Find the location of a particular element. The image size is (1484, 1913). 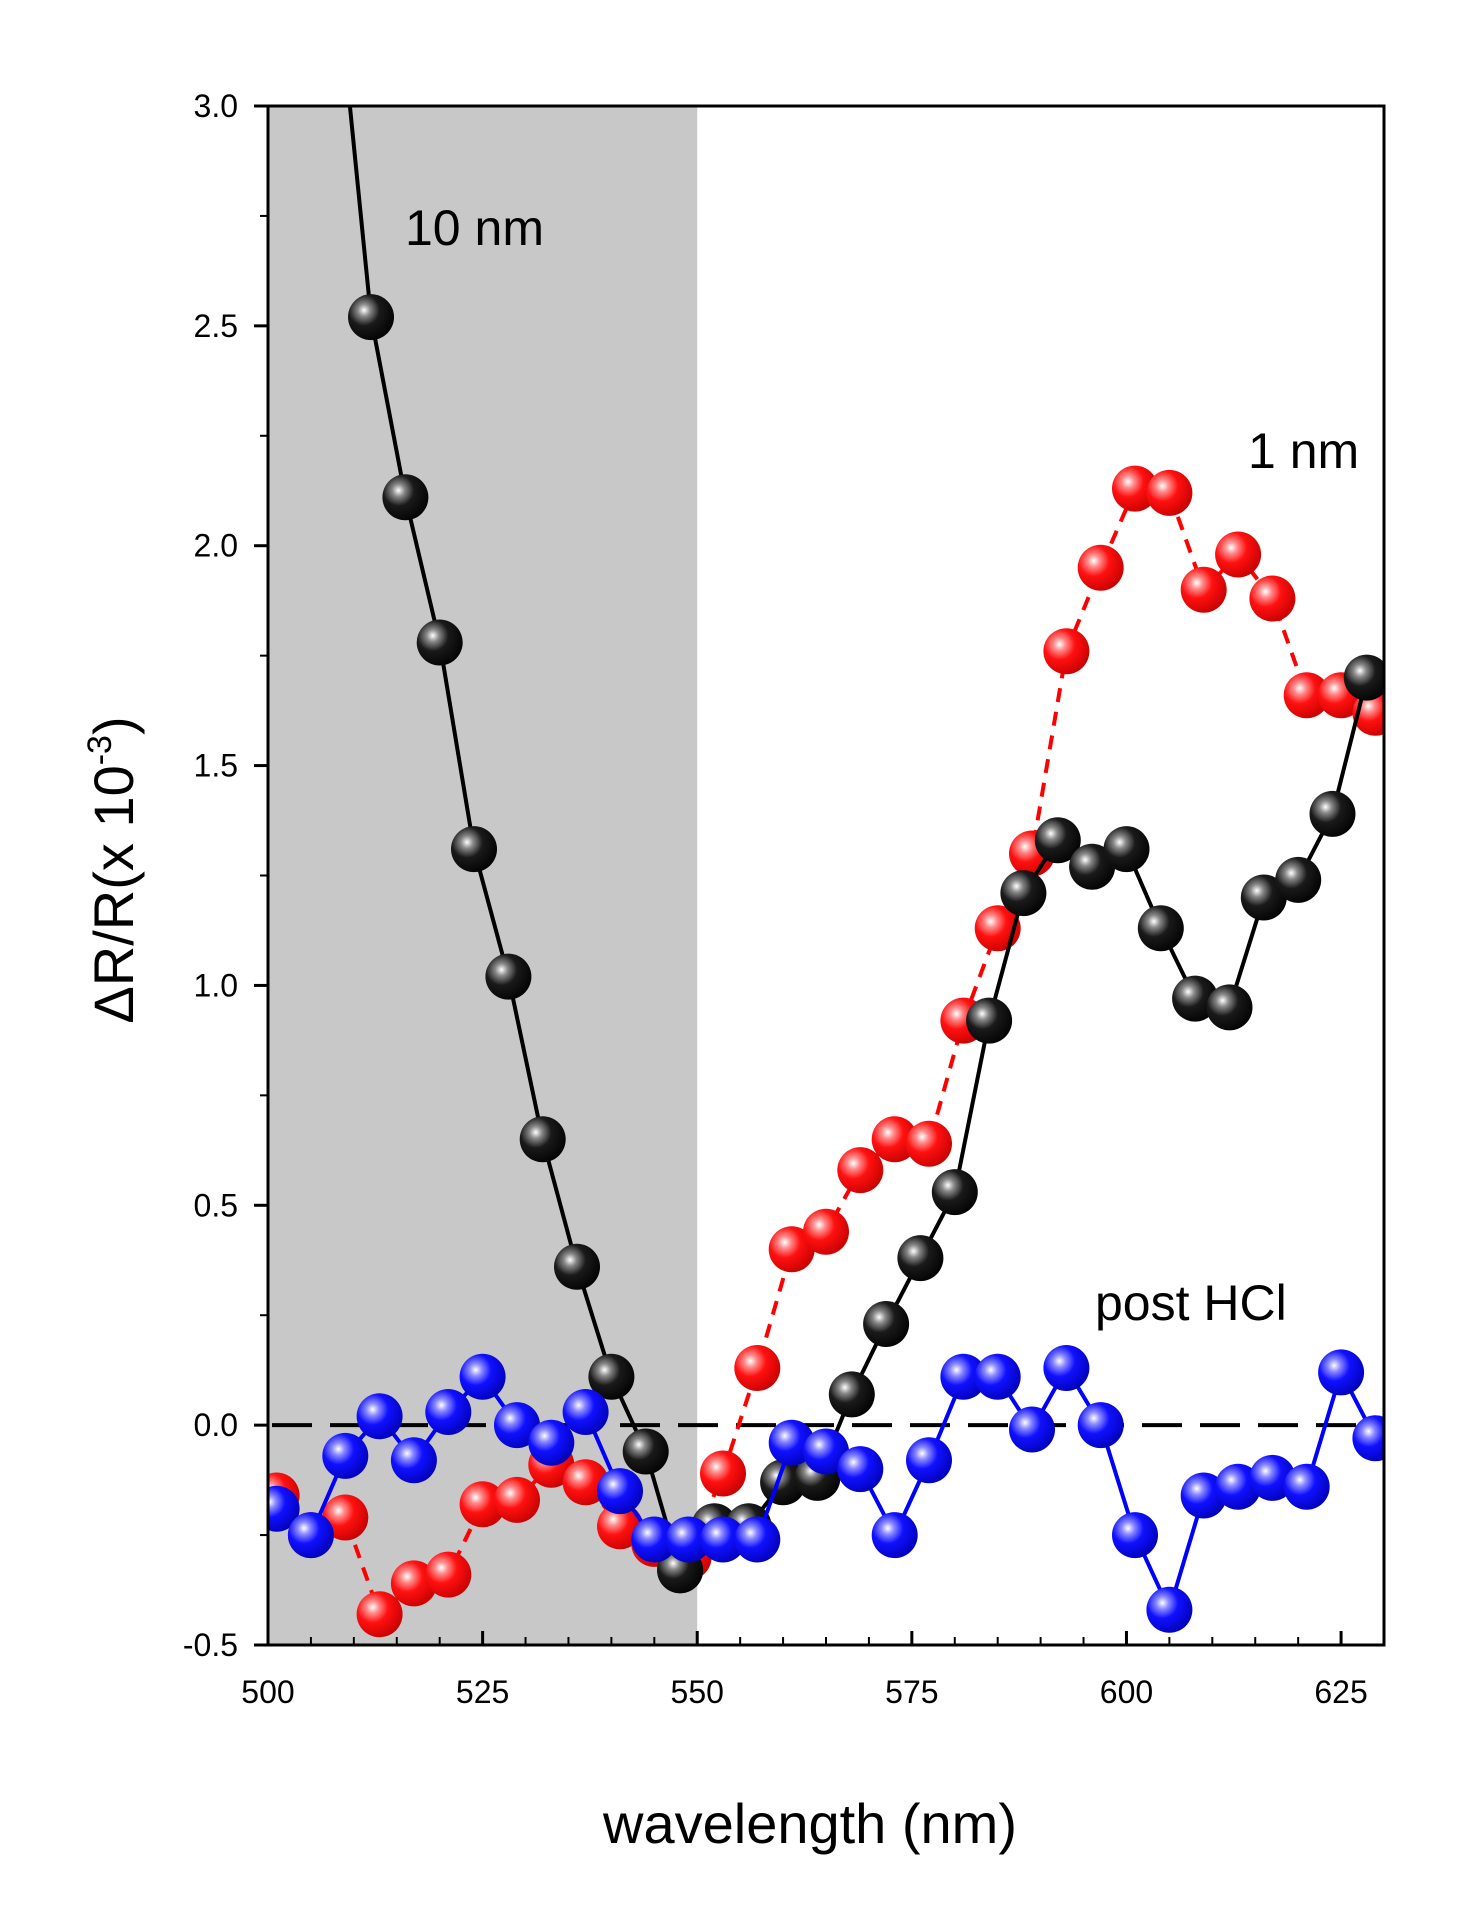

annotation-10nm: 10 nm is located at coordinates (474, 228).